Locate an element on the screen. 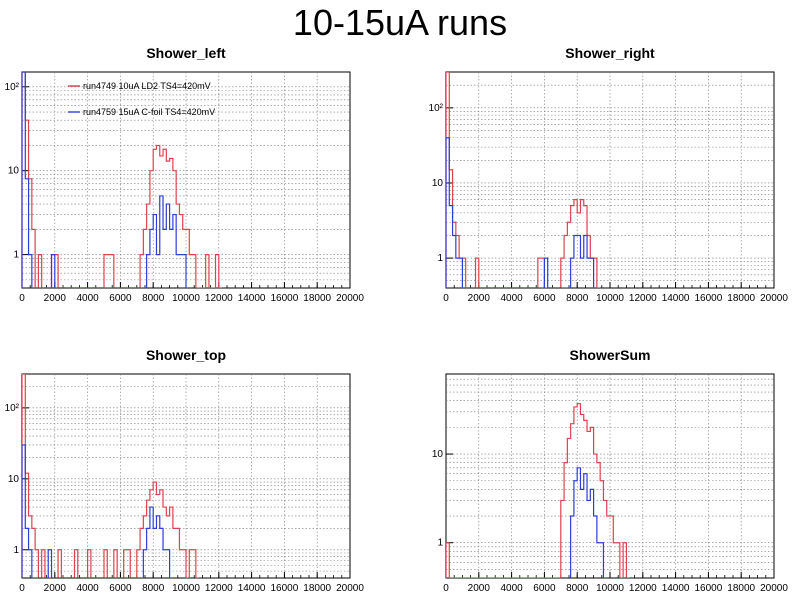 Image resolution: width=800 pixels, height=600 pixels. slide-title: 10-15uA runs is located at coordinates (400, 22).